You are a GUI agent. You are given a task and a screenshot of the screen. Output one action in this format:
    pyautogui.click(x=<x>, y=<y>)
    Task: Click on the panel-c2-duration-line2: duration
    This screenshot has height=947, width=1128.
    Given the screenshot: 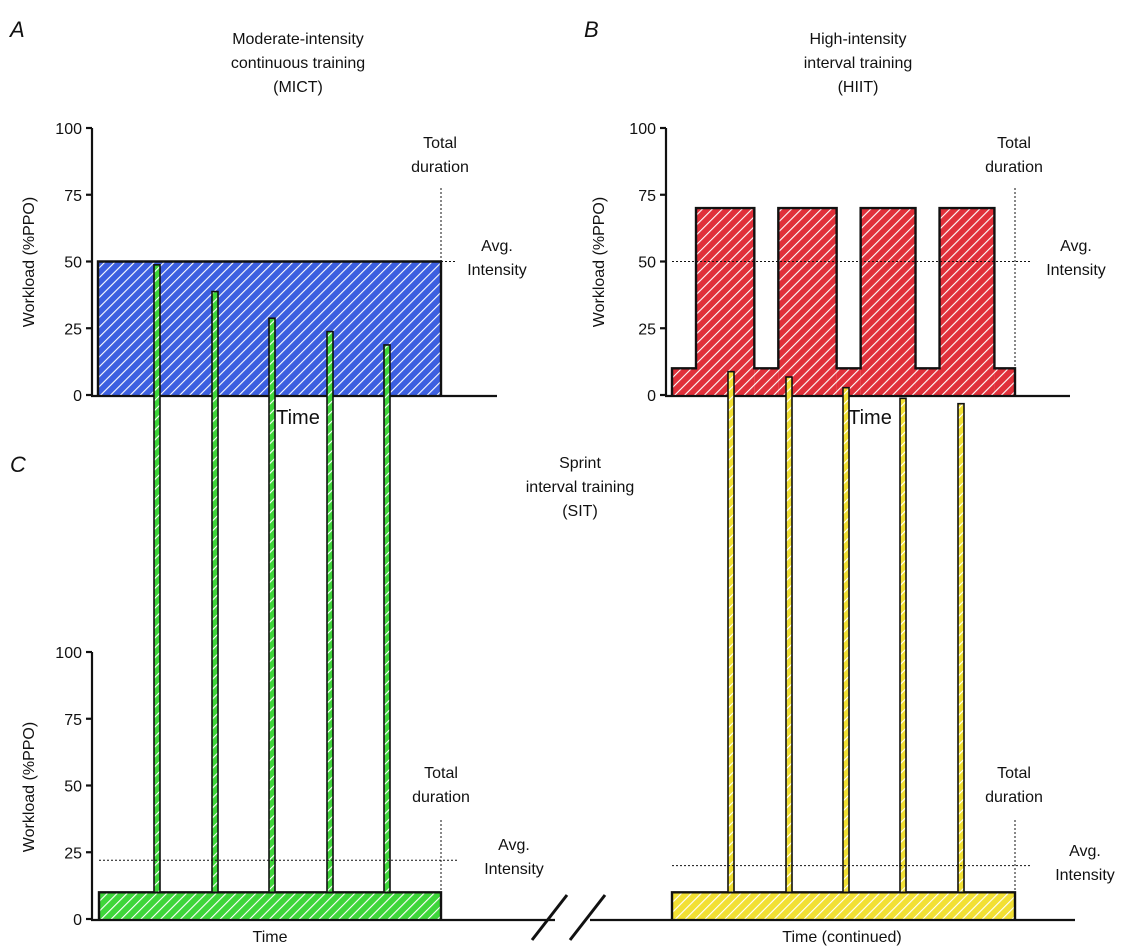 What is the action you would take?
    pyautogui.click(x=1014, y=797)
    